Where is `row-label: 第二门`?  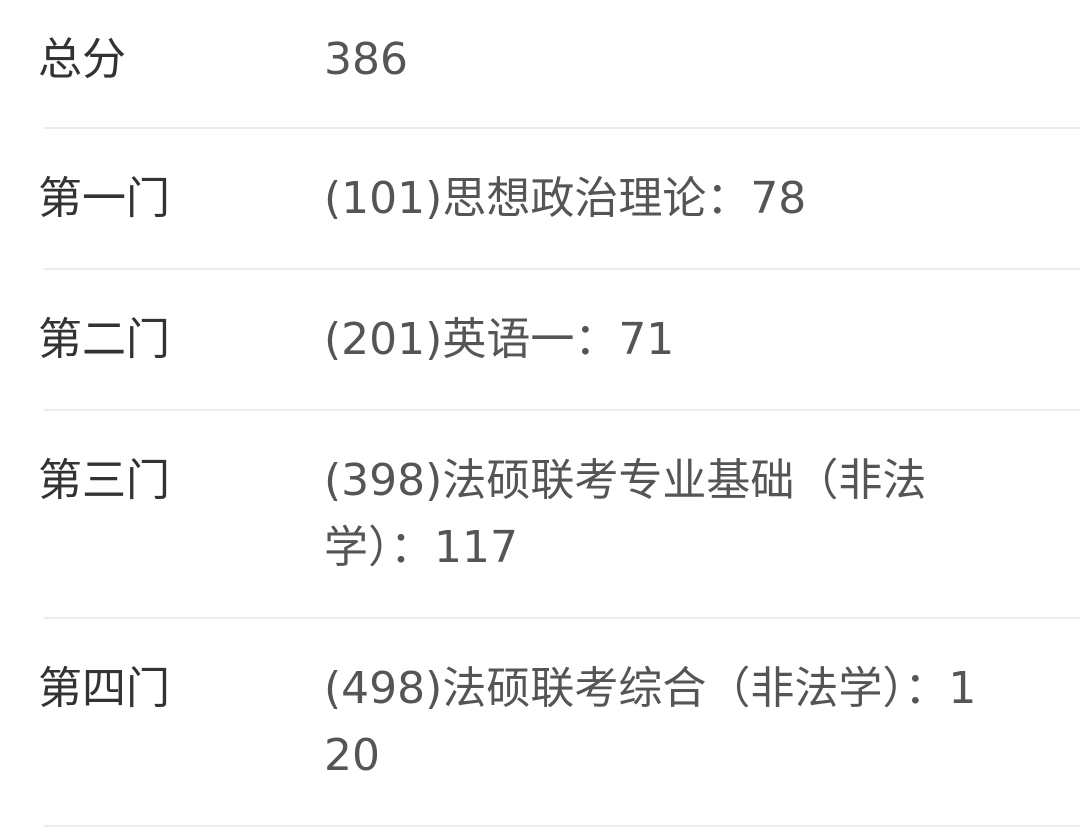 row-label: 第二门 is located at coordinates (104, 339).